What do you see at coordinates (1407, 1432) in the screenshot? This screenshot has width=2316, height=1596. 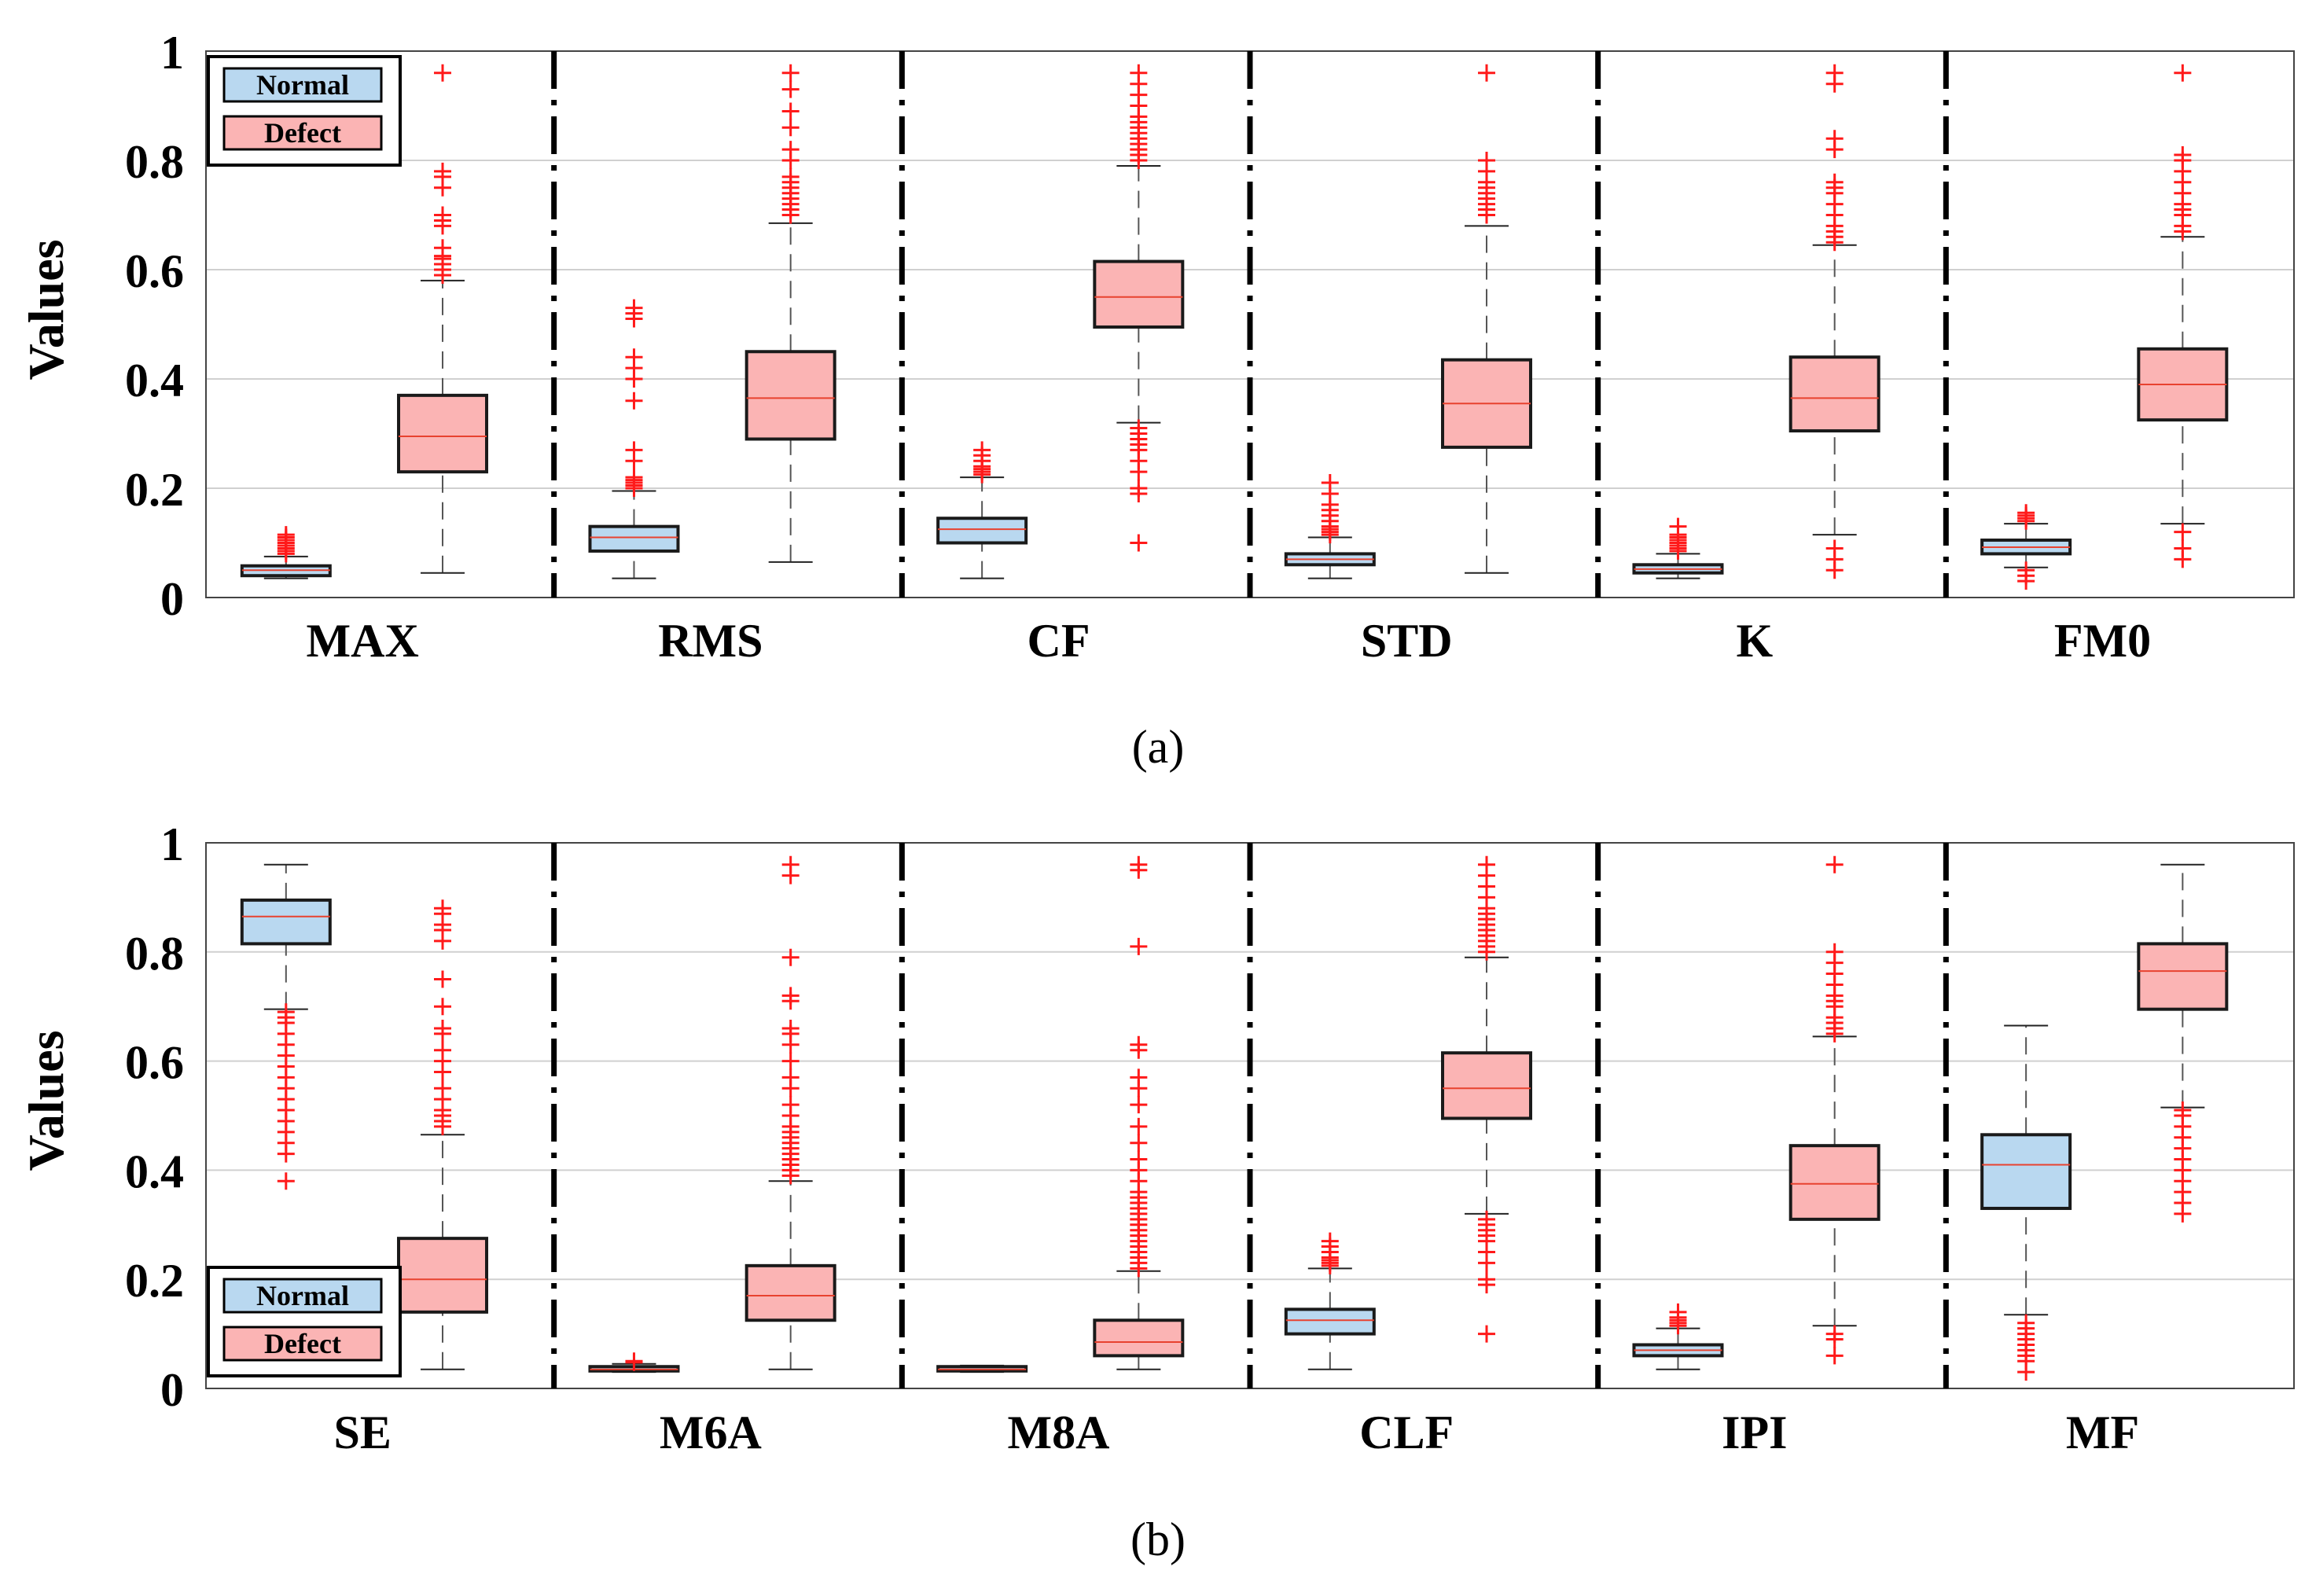 I see `category-label: CLF` at bounding box center [1407, 1432].